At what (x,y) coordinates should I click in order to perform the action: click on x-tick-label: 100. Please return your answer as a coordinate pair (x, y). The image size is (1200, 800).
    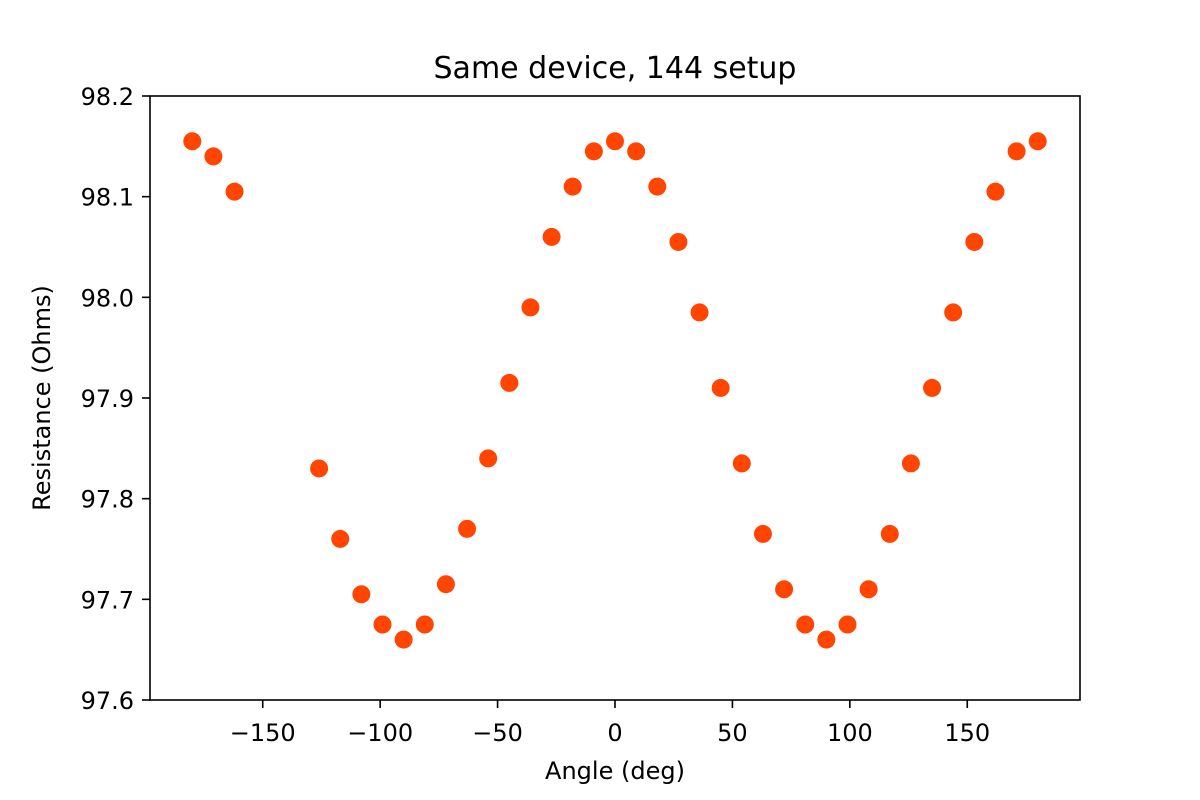
    Looking at the image, I should click on (850, 733).